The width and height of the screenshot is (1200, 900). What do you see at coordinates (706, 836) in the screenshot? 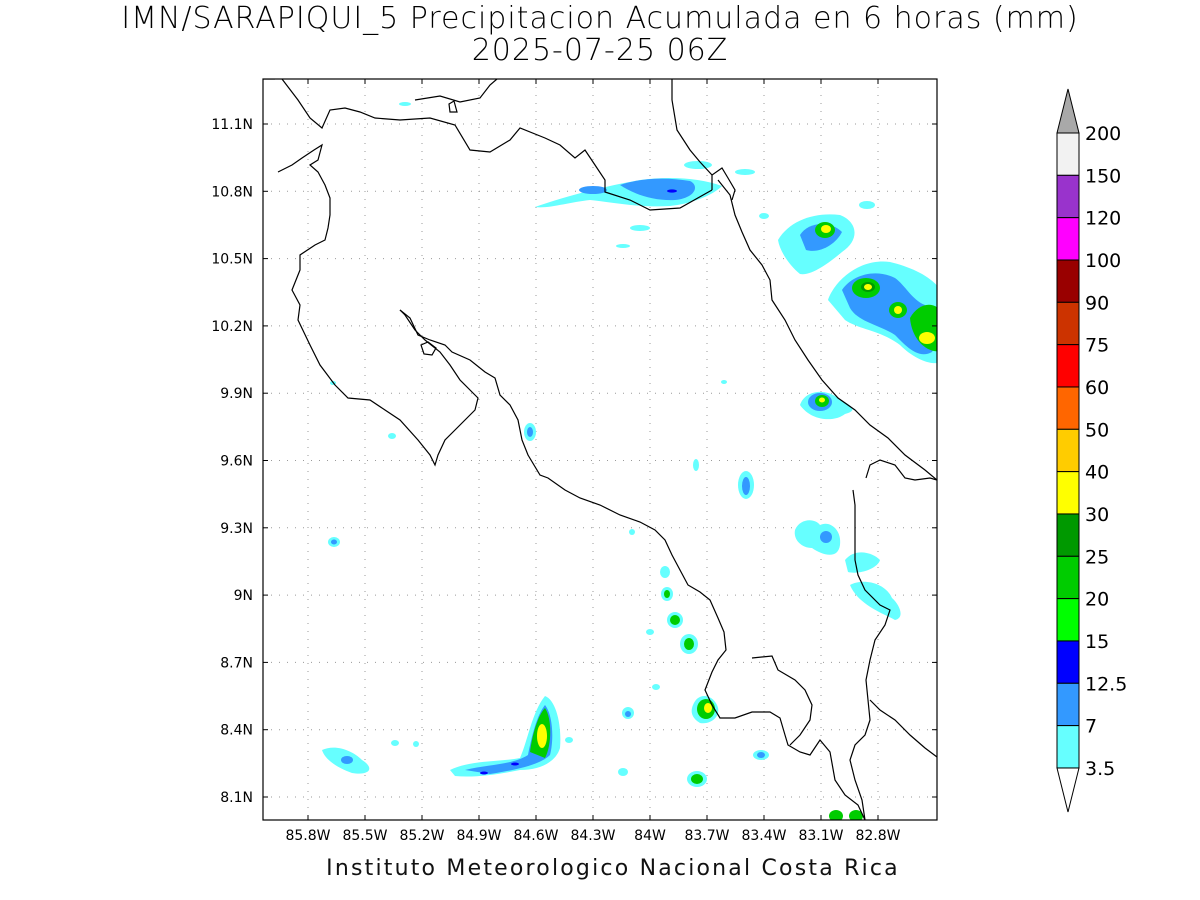
I see `lon-label: 83.7W` at bounding box center [706, 836].